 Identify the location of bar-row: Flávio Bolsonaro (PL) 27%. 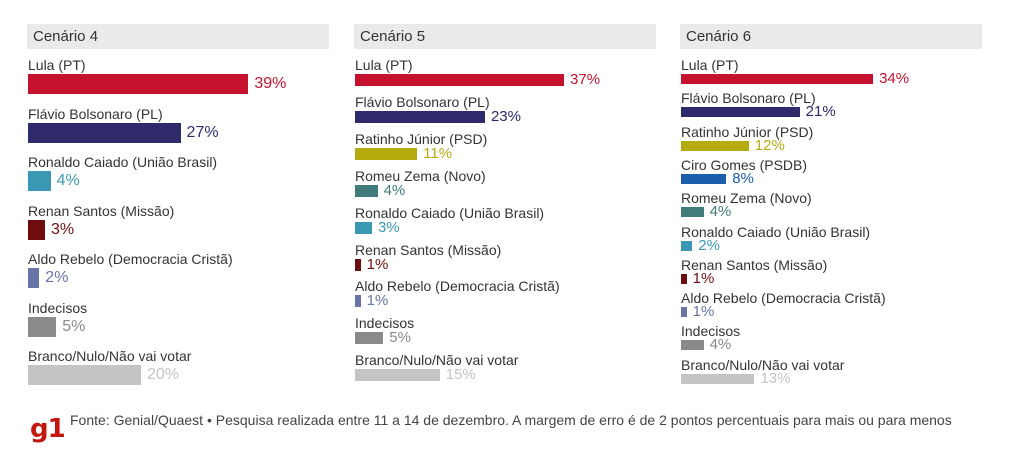
(178, 125).